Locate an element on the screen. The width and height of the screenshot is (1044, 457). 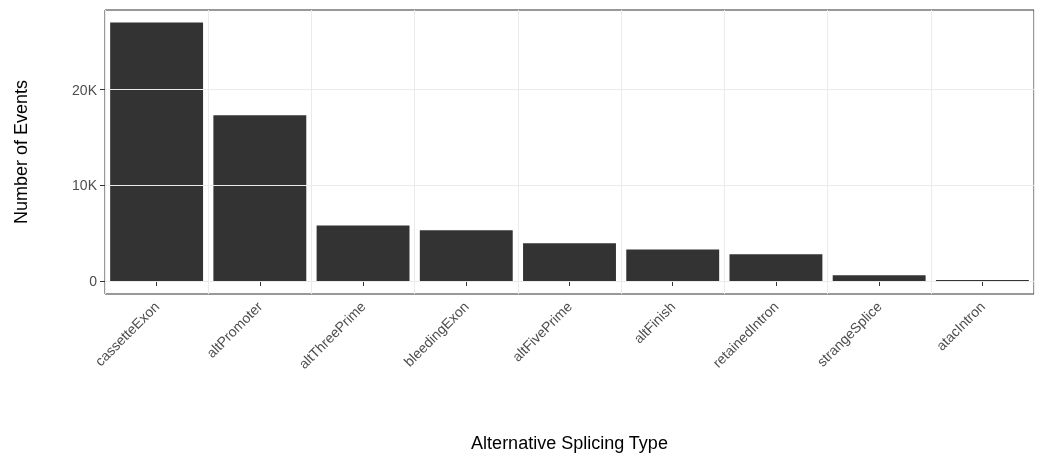
x-axis-title: Alternative Splicing Type is located at coordinates (569, 443).